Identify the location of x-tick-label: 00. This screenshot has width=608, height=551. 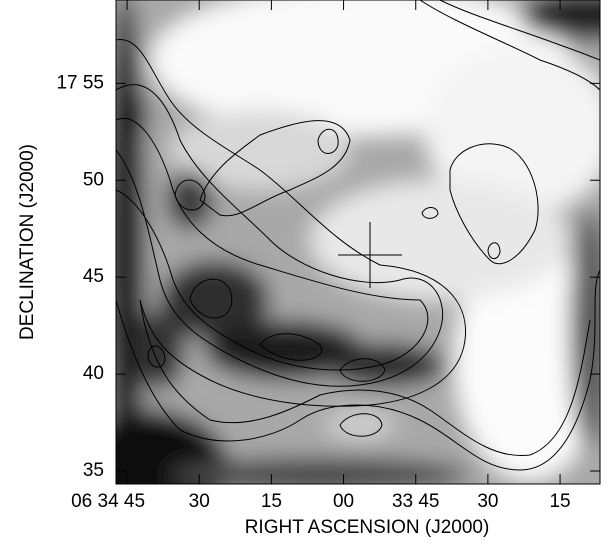
(343, 501).